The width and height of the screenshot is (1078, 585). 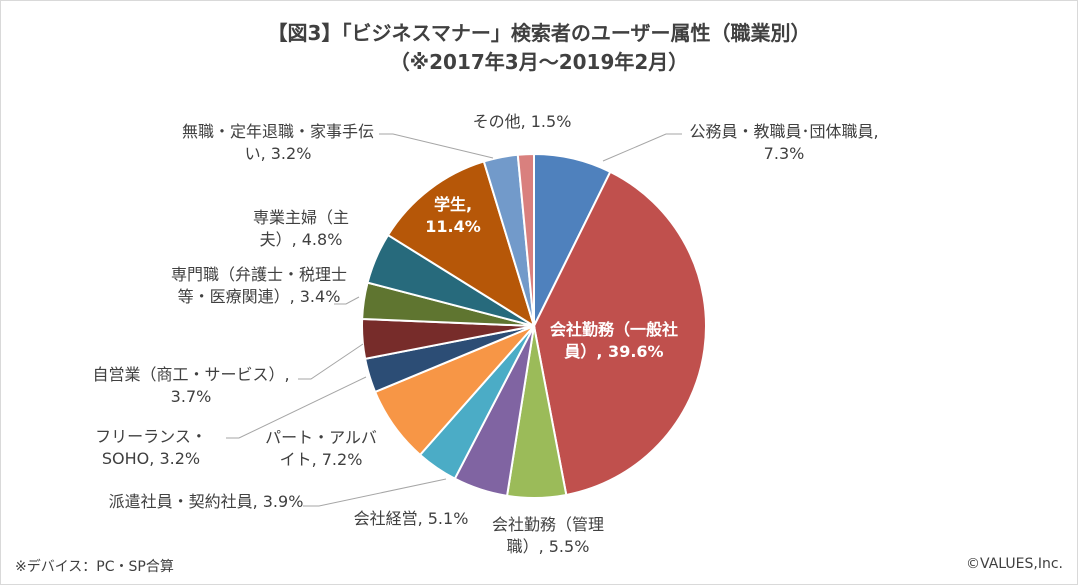 What do you see at coordinates (206, 501) in the screenshot?
I see `data-label: 派遣社員・契約社員, 3.9%` at bounding box center [206, 501].